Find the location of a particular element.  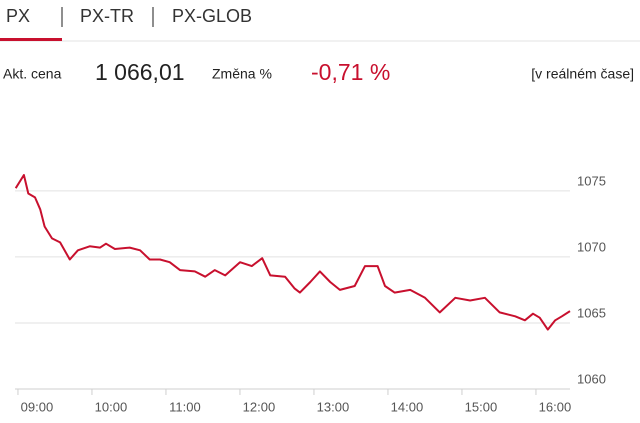

x-tick-label: 10:00 is located at coordinates (111, 406).